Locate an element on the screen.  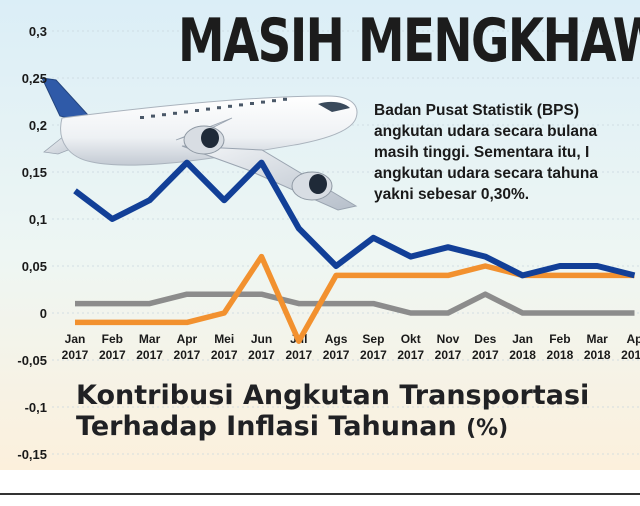
y-tick-label: 0 is located at coordinates (43, 313).